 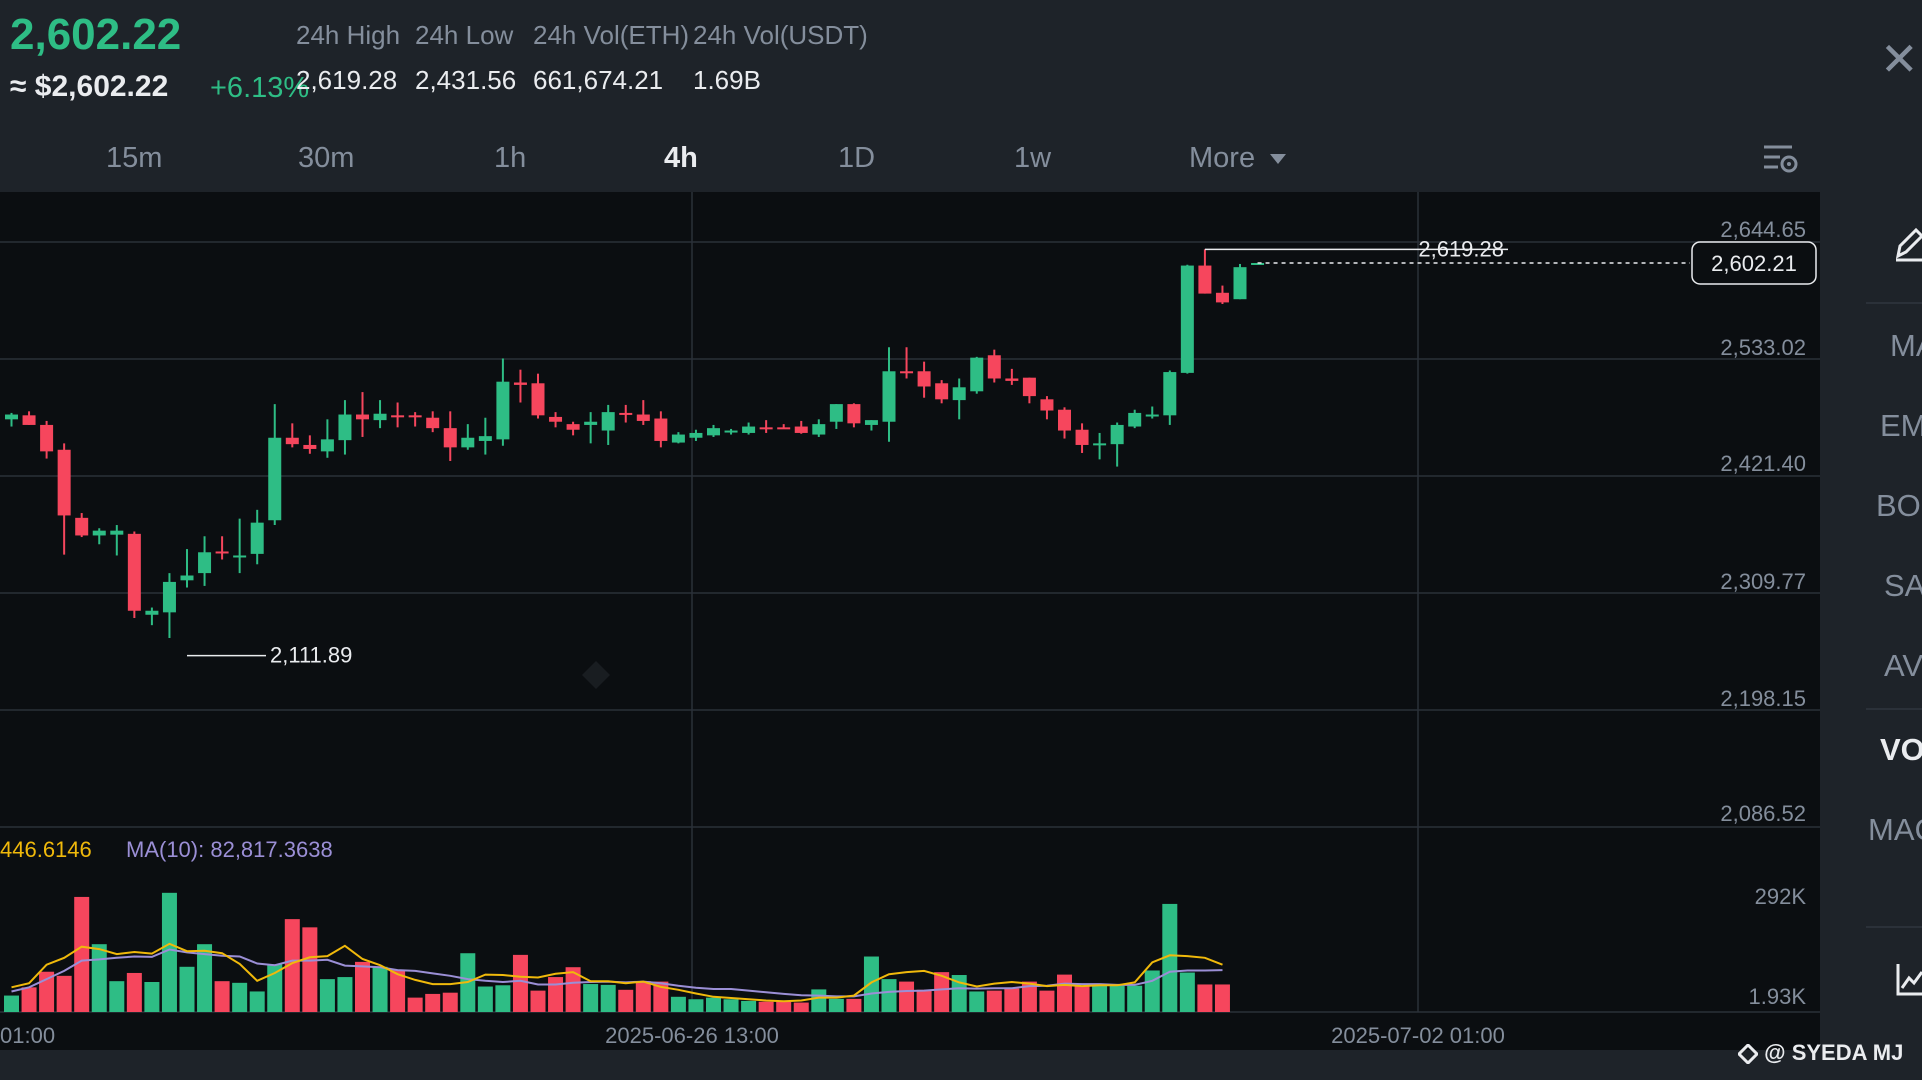 What do you see at coordinates (1763, 698) in the screenshot?
I see `price-axis-tick: 2,198.15` at bounding box center [1763, 698].